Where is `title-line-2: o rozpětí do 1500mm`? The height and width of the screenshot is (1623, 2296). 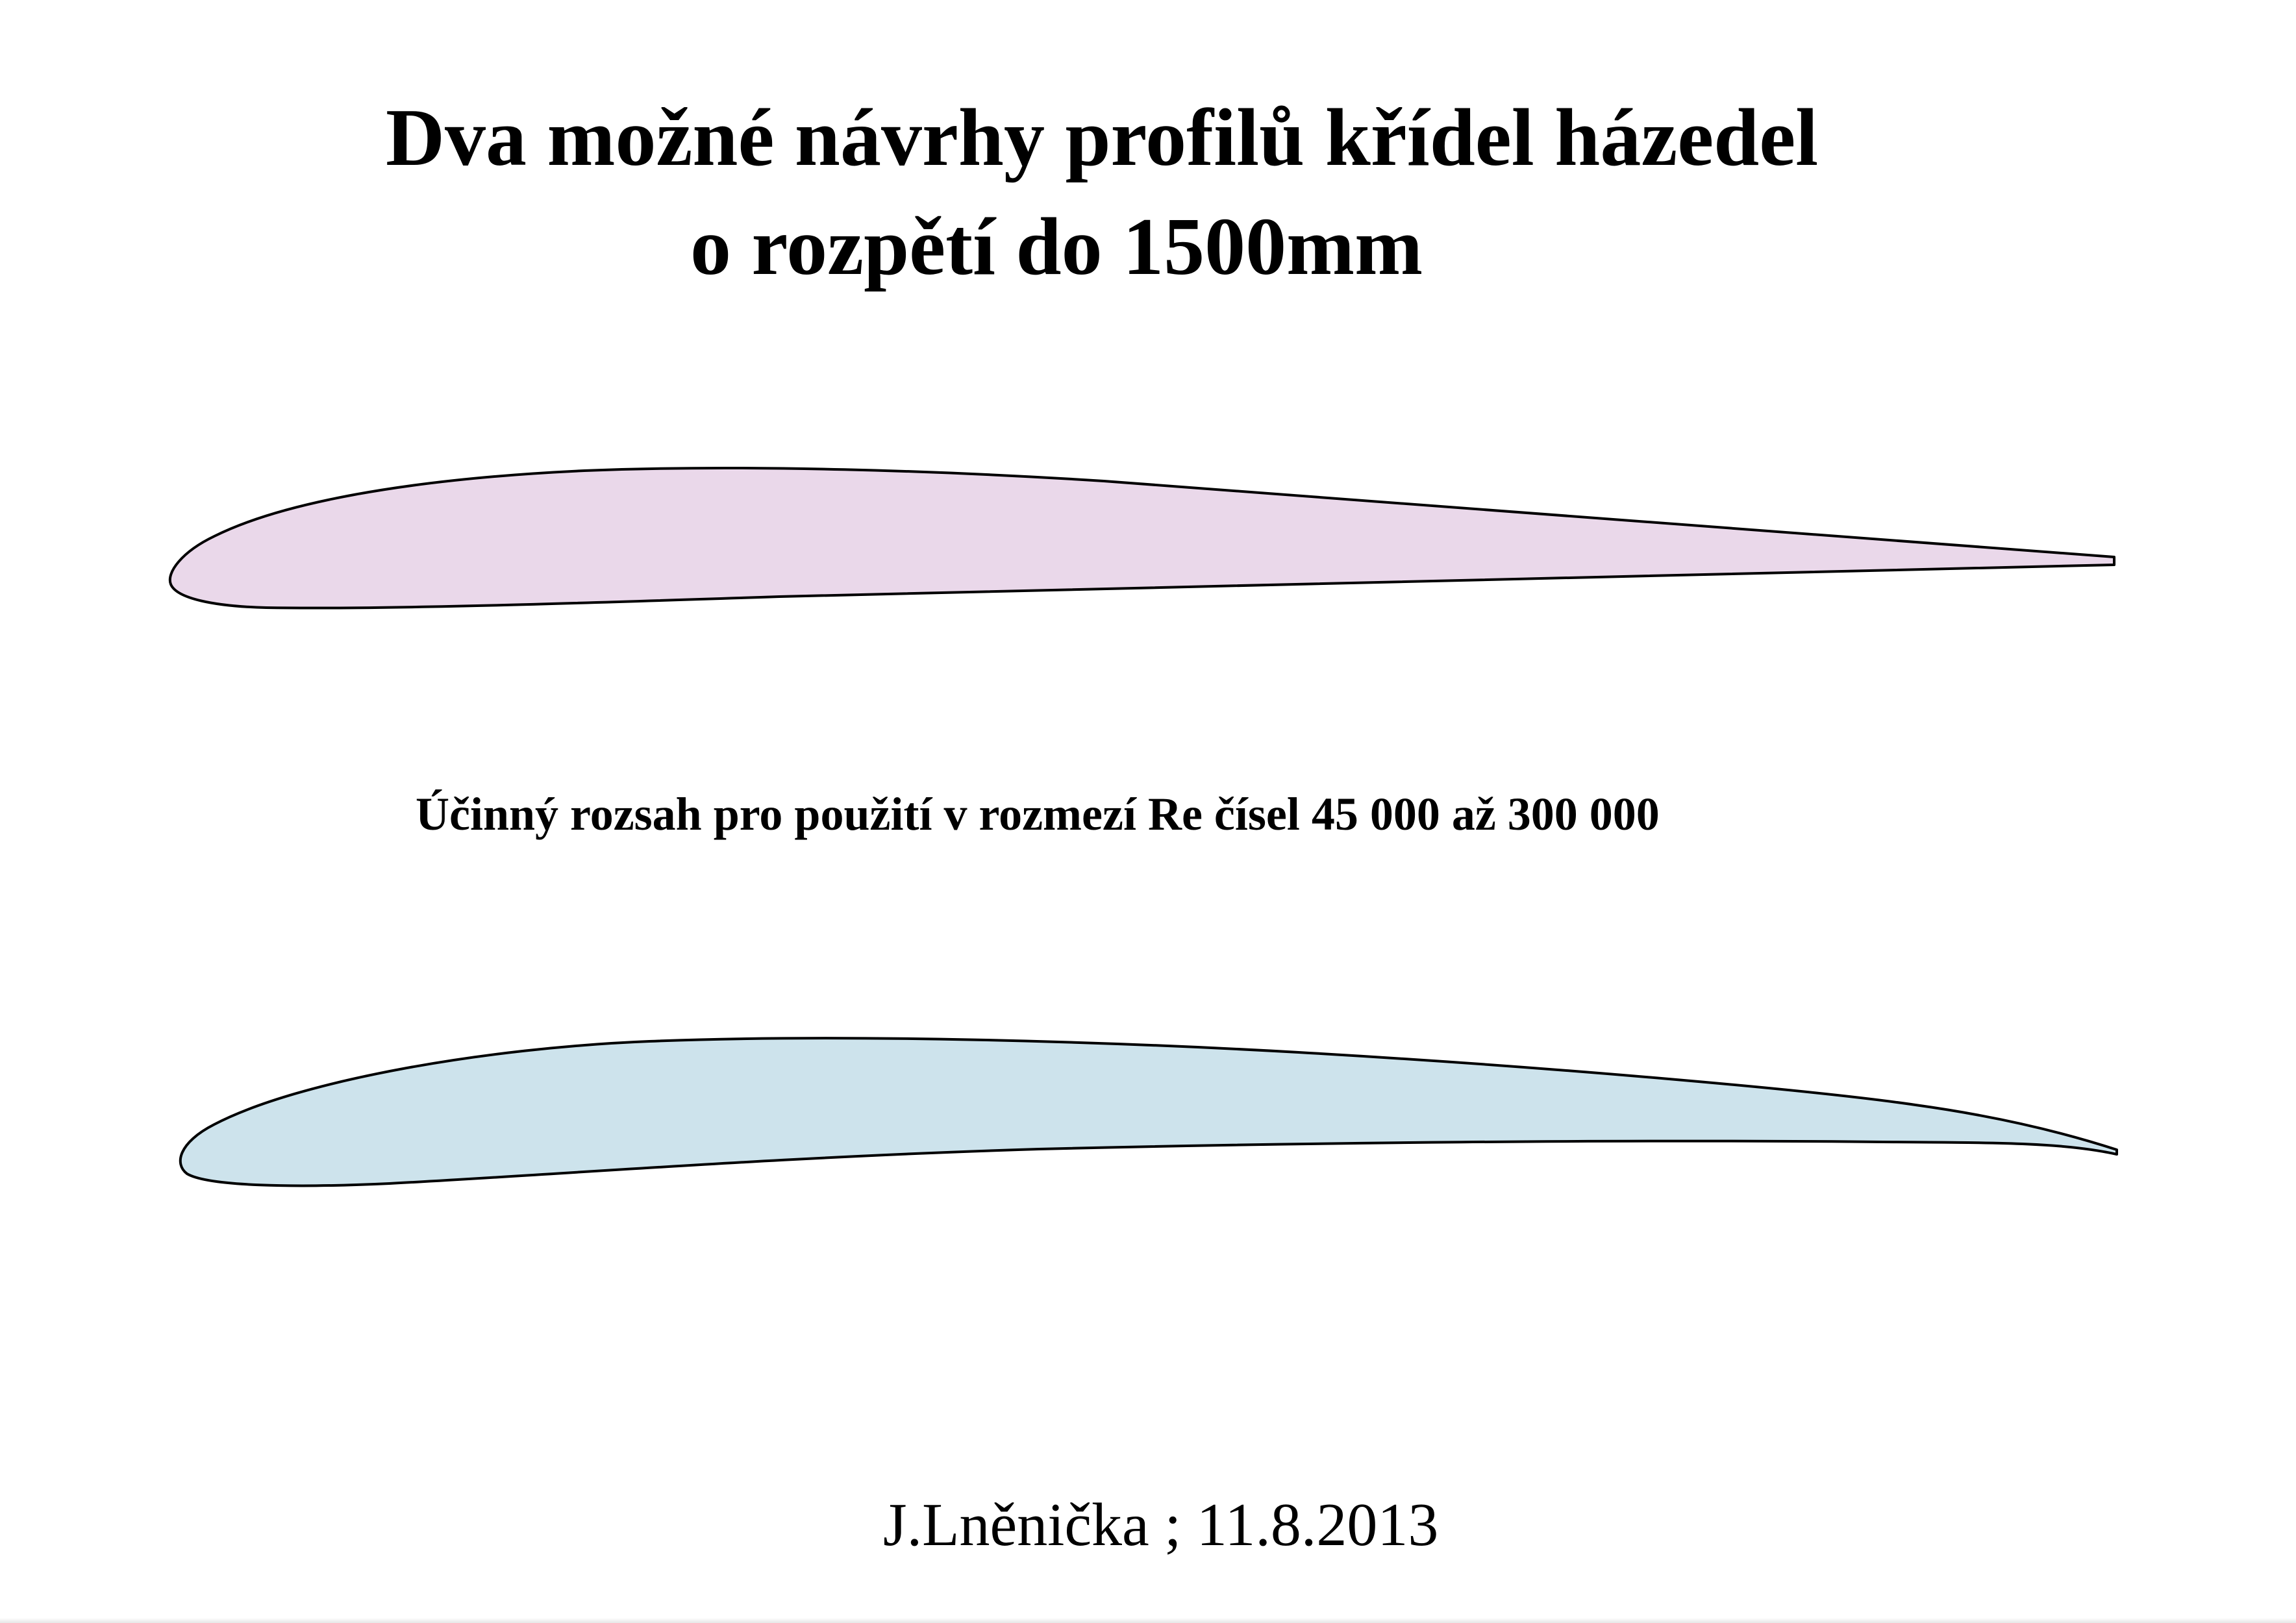 title-line-2: o rozpětí do 1500mm is located at coordinates (1056, 247).